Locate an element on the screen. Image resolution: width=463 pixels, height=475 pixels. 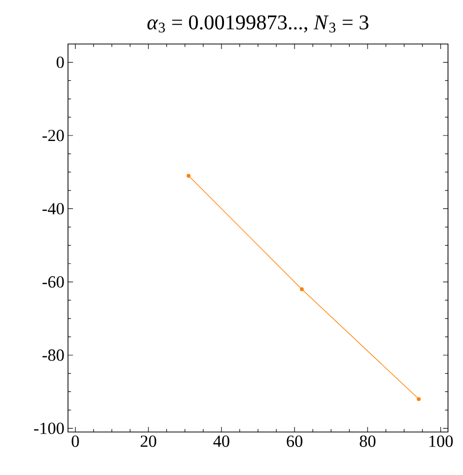
y-tick-label: -80 is located at coordinates (53, 355).